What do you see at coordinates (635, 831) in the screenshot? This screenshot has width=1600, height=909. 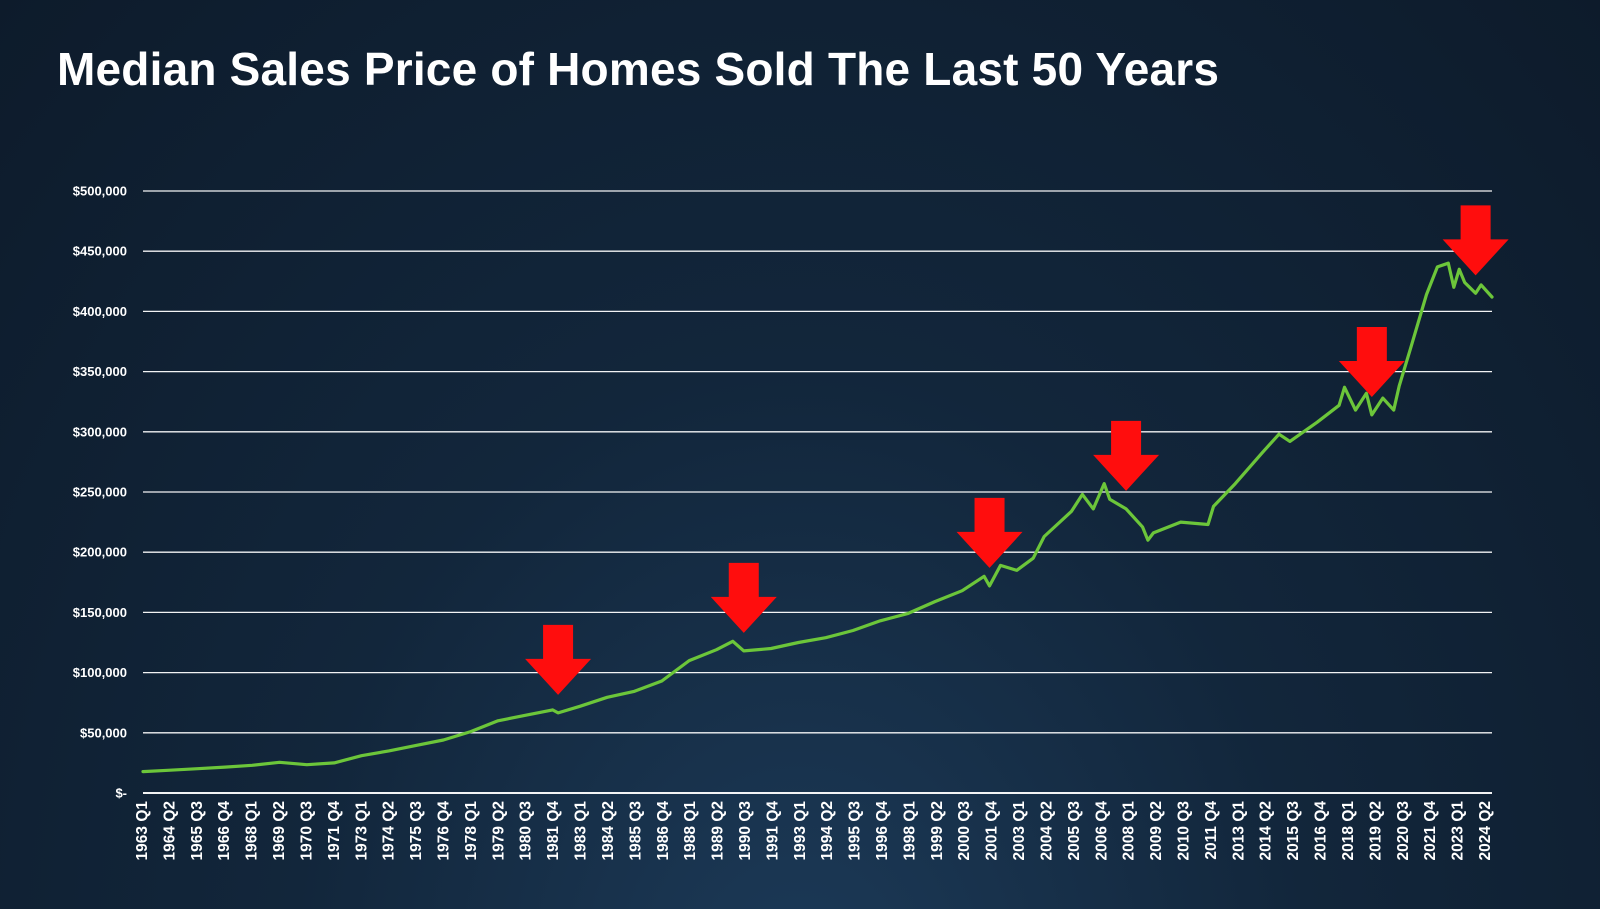 I see `x-tick-label: 1985 Q3` at bounding box center [635, 831].